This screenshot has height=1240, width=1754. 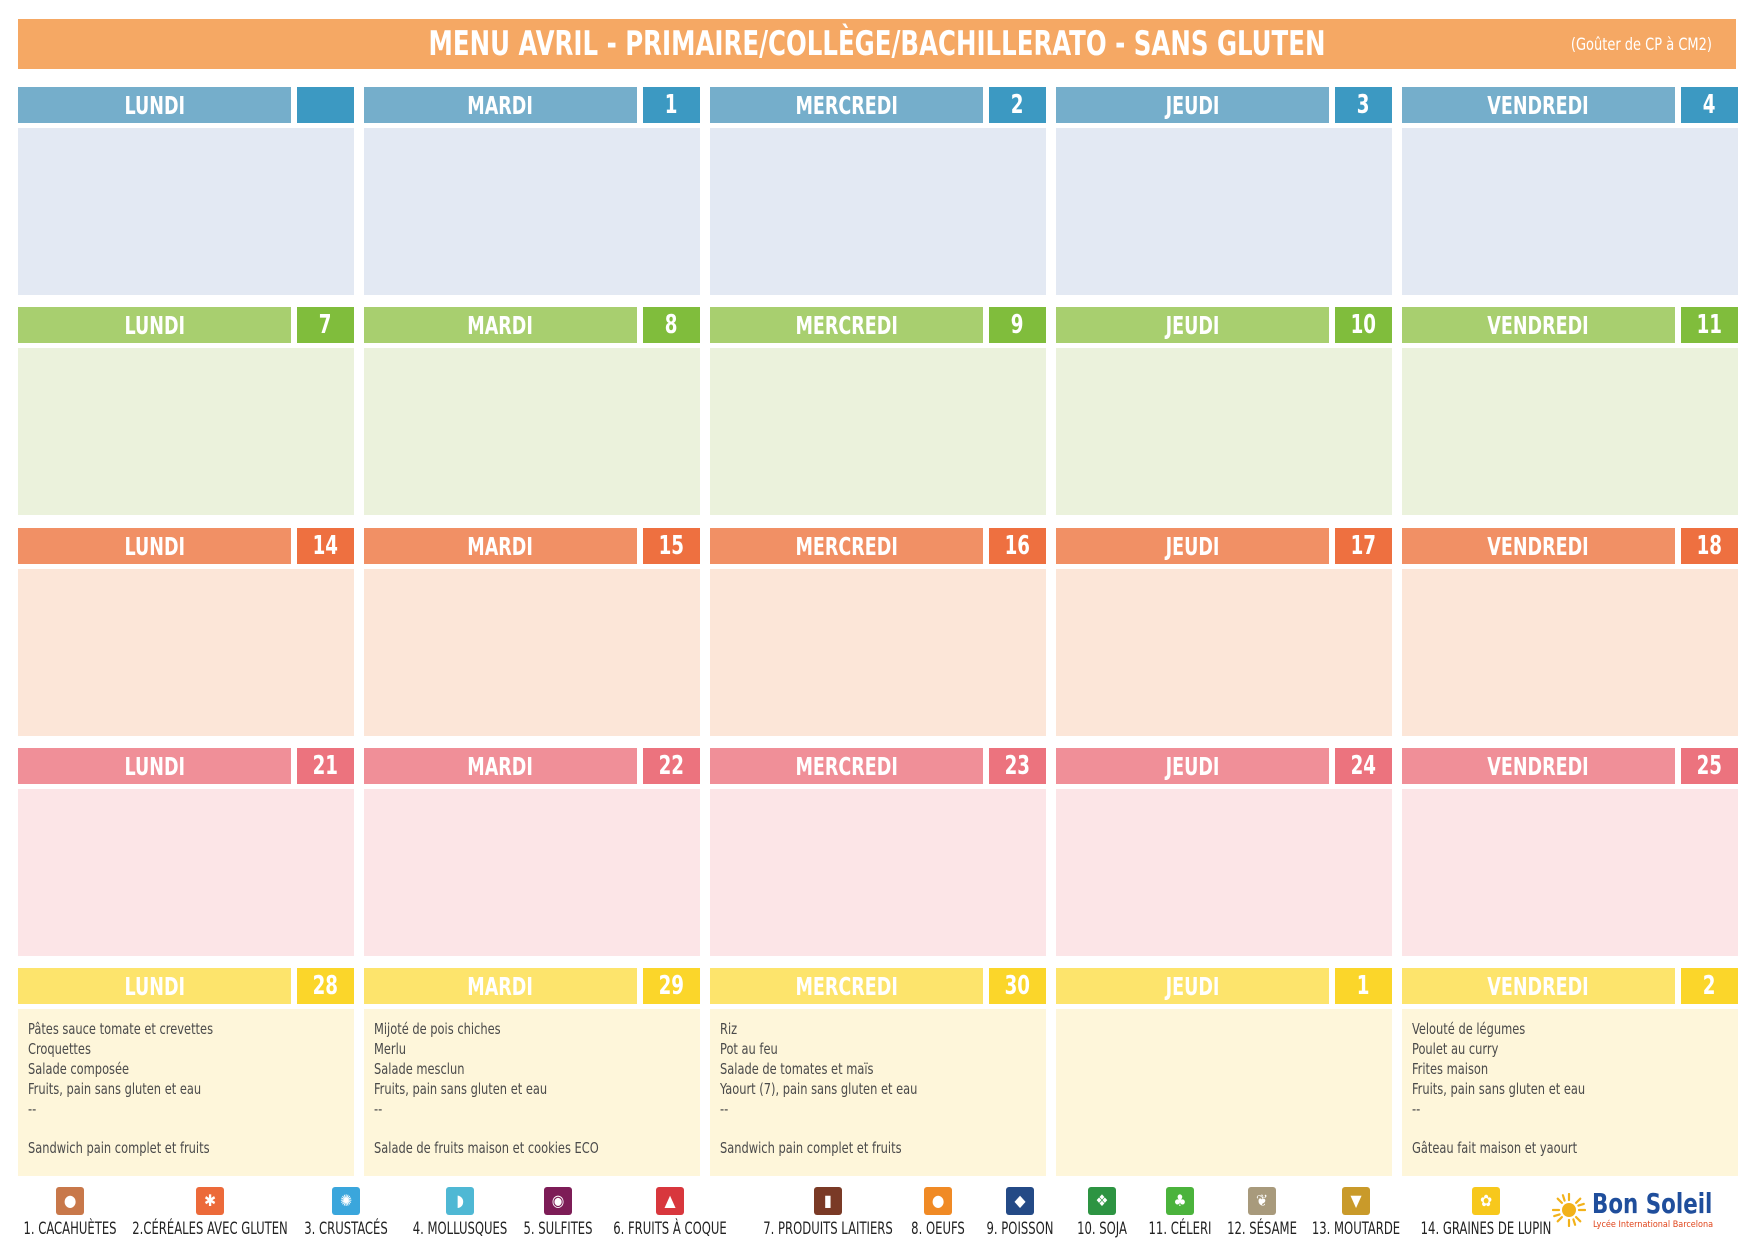 I want to click on snack-item: Salade de fruits maison et cookies ECO, so click(x=486, y=1148).